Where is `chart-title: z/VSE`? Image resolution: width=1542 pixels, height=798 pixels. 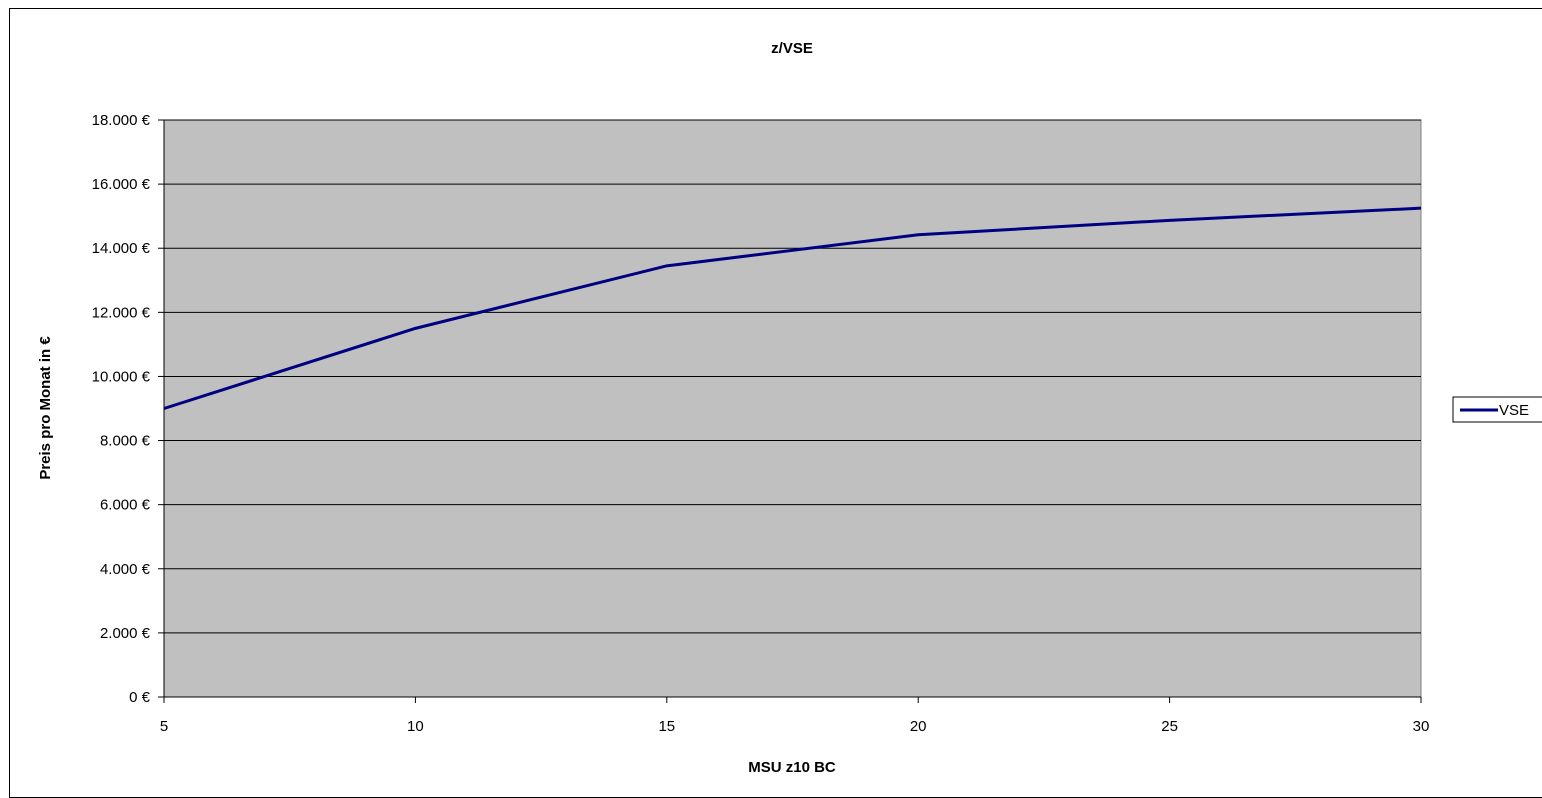
chart-title: z/VSE is located at coordinates (792, 48).